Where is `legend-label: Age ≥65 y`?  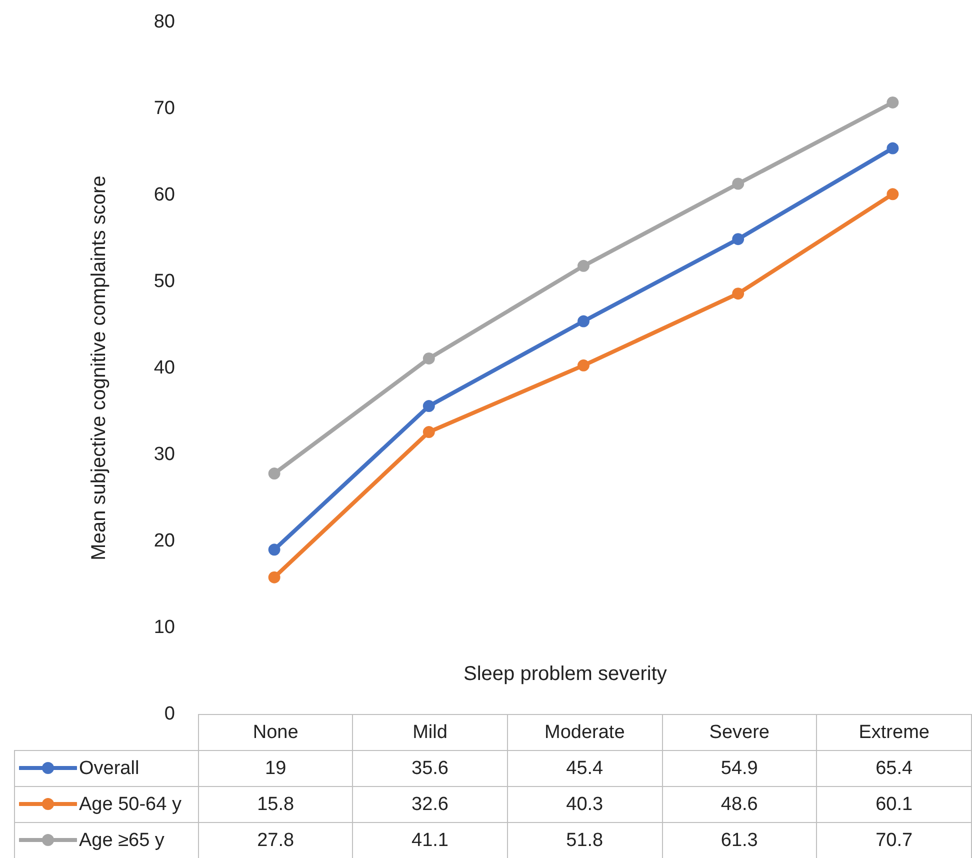
legend-label: Age ≥65 y is located at coordinates (106, 840).